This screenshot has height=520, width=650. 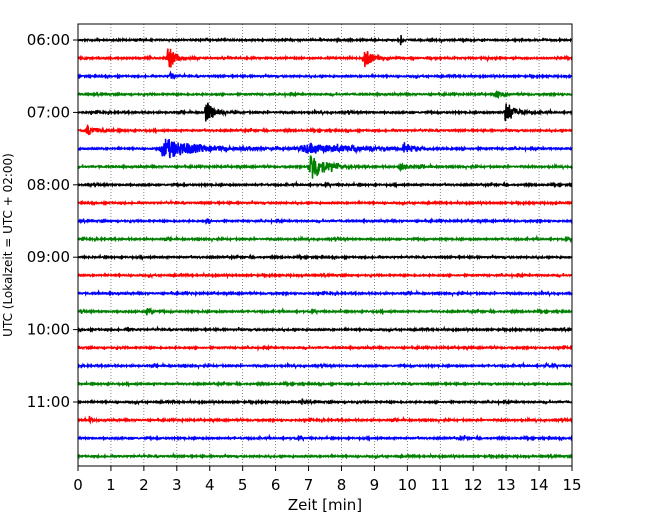 I want to click on trace-06:15, so click(x=325, y=58).